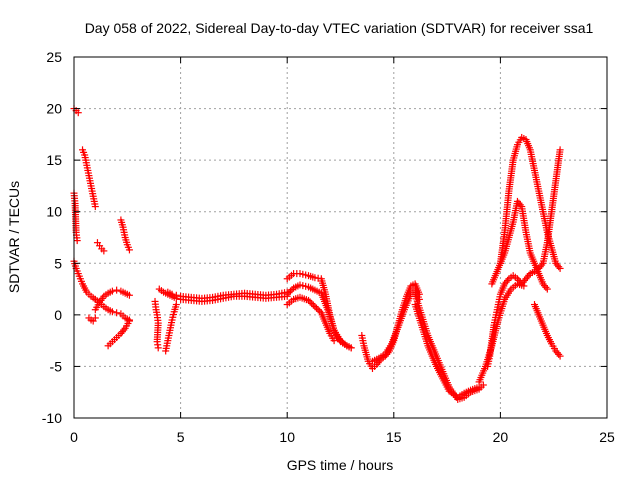  Describe the element at coordinates (54, 109) in the screenshot. I see `y-tick-label: 20` at that location.